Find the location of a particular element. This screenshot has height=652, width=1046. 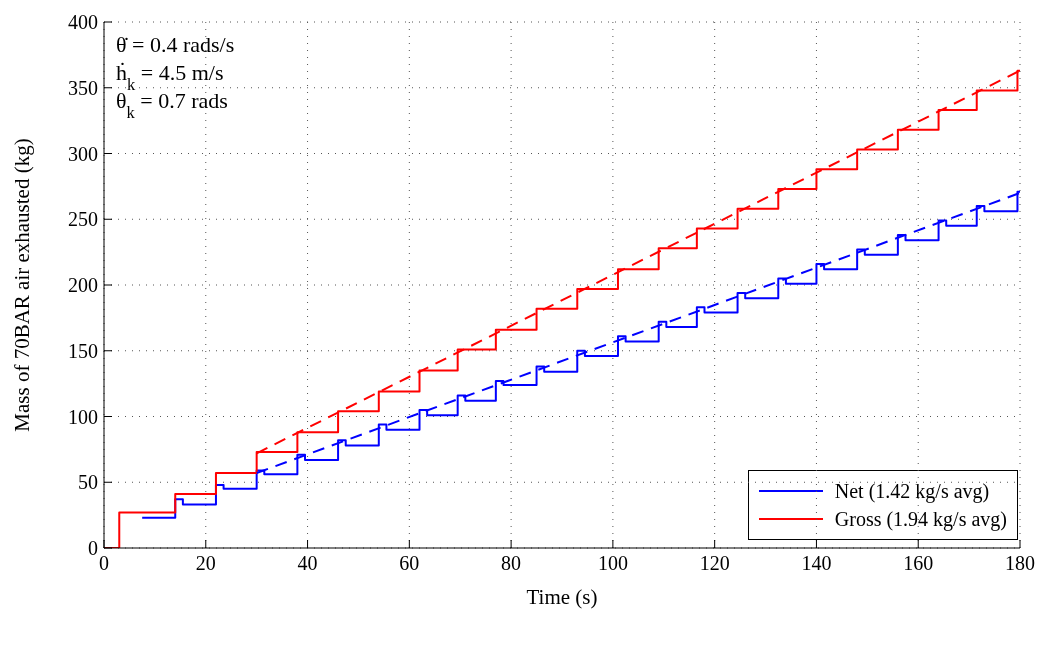

x-axis-title: Time (s) is located at coordinates (562, 597).